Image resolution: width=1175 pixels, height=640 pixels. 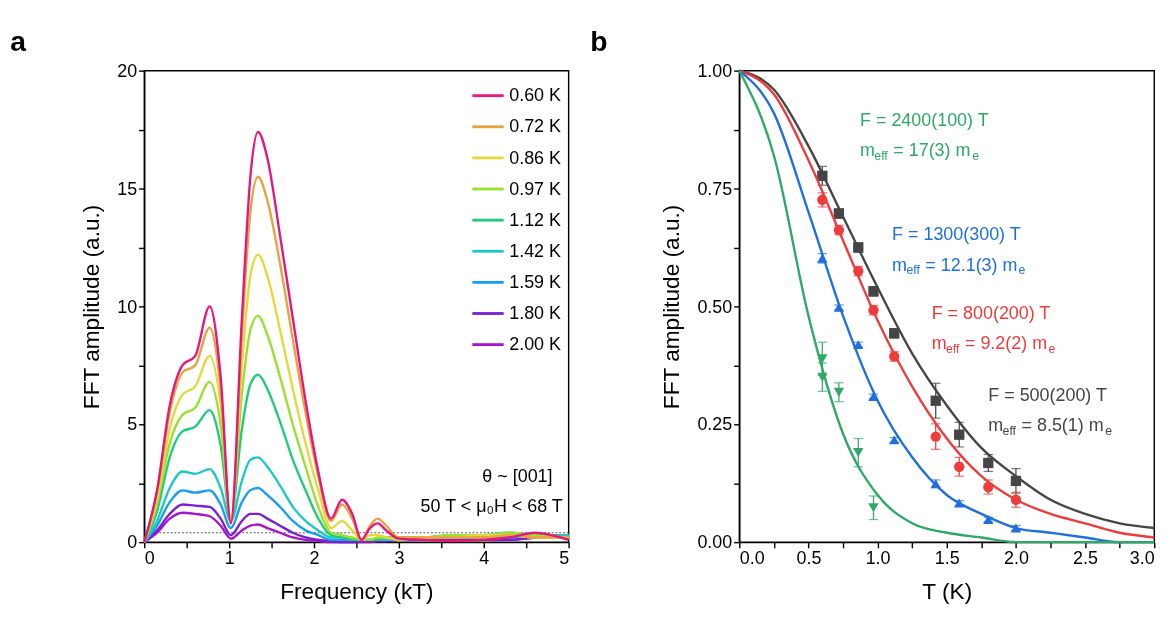 What do you see at coordinates (715, 188) in the screenshot?
I see `y-tick-label: 0.75` at bounding box center [715, 188].